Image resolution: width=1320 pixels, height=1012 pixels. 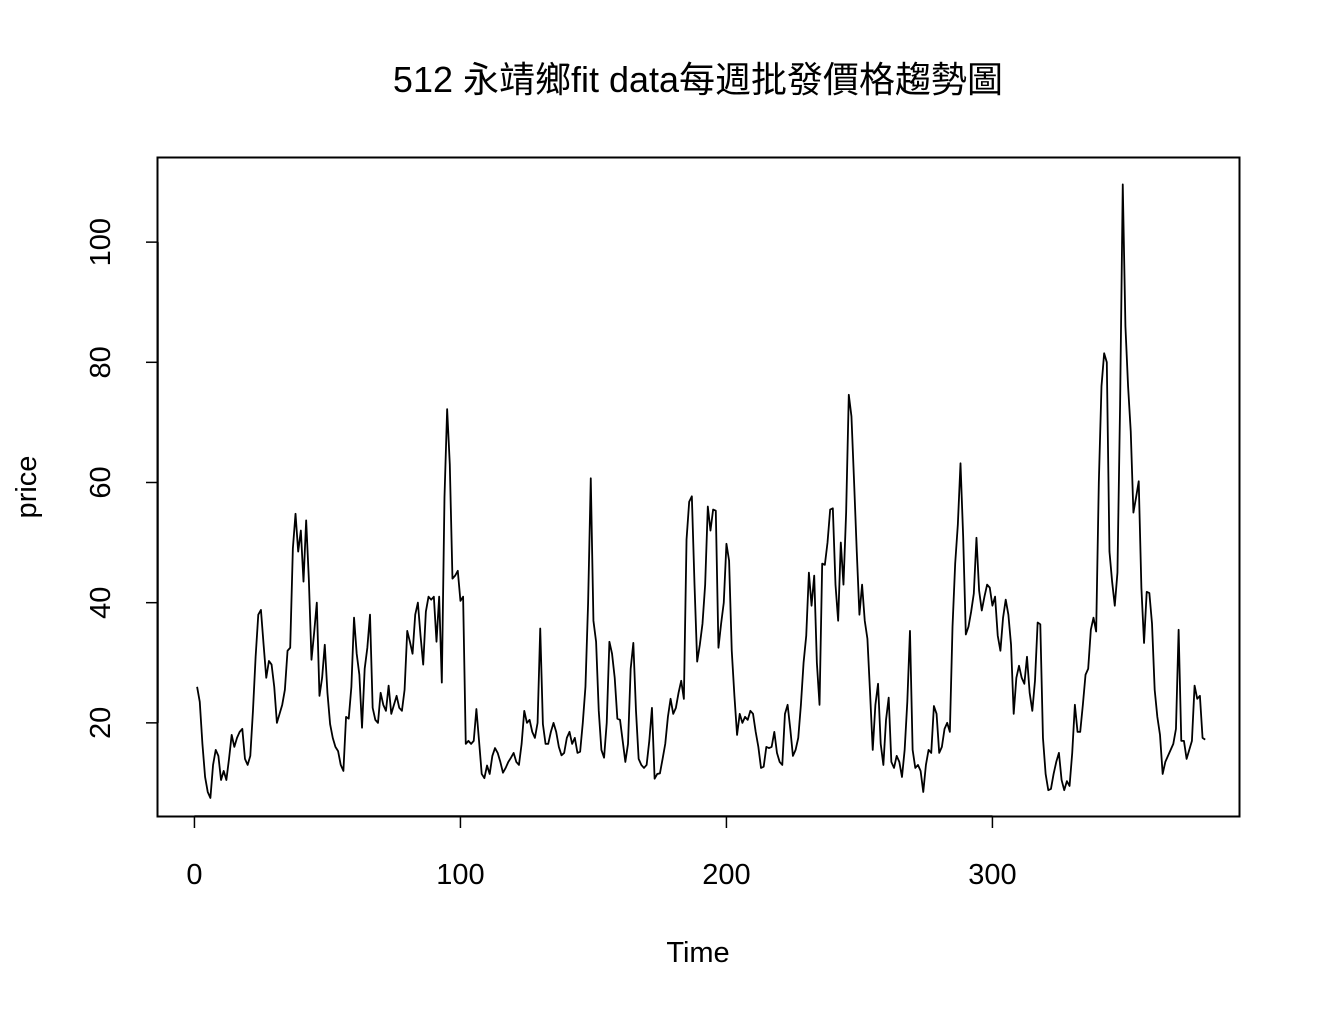 What do you see at coordinates (101, 482) in the screenshot?
I see `y-tick-label: 60` at bounding box center [101, 482].